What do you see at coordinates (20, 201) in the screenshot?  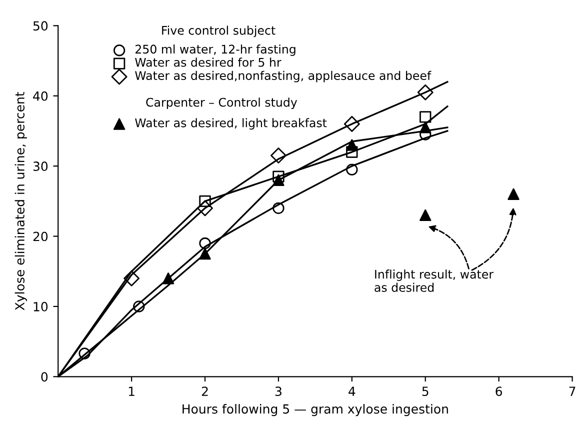 I see `y-axis-title: Xylose eliminated in urine, percent` at bounding box center [20, 201].